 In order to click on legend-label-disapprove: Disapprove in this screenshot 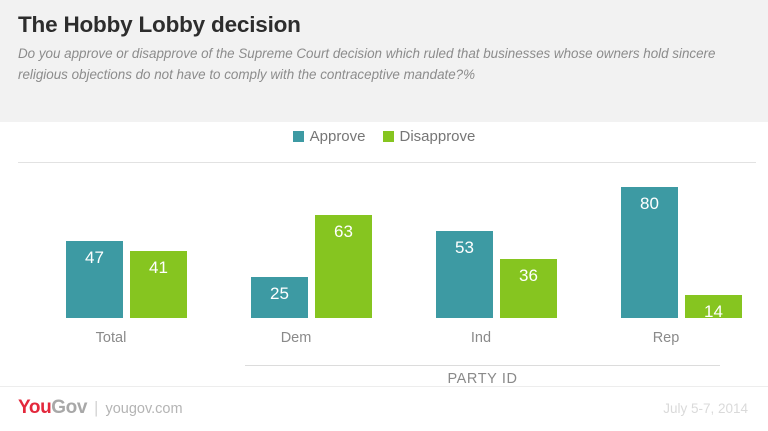, I will do `click(437, 136)`.